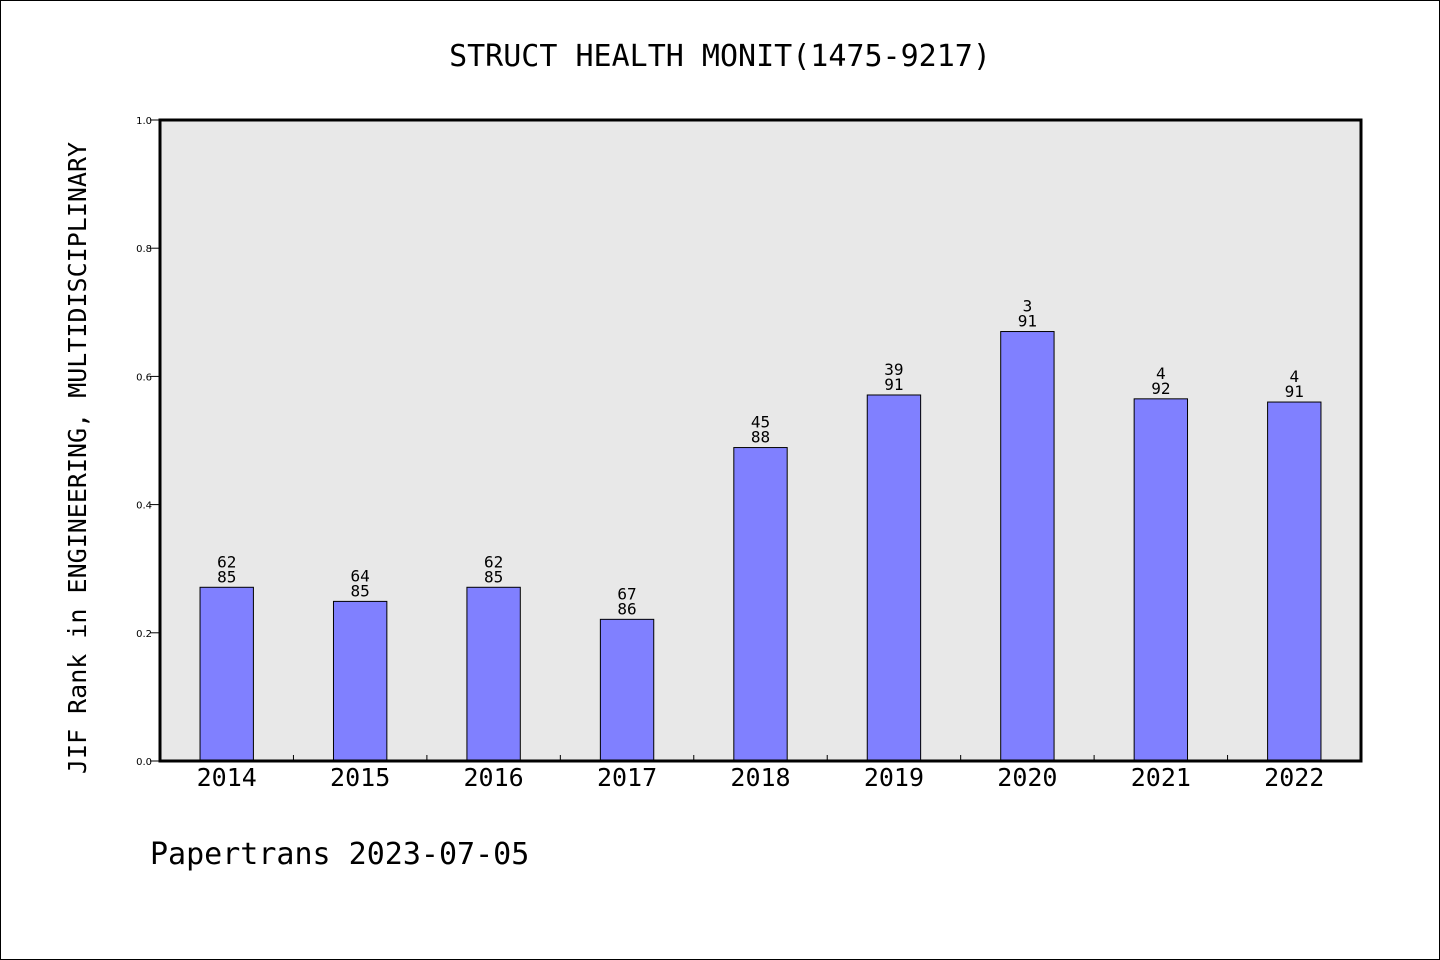 Image resolution: width=1440 pixels, height=960 pixels. I want to click on y-tick-label: 1.0, so click(144, 121).